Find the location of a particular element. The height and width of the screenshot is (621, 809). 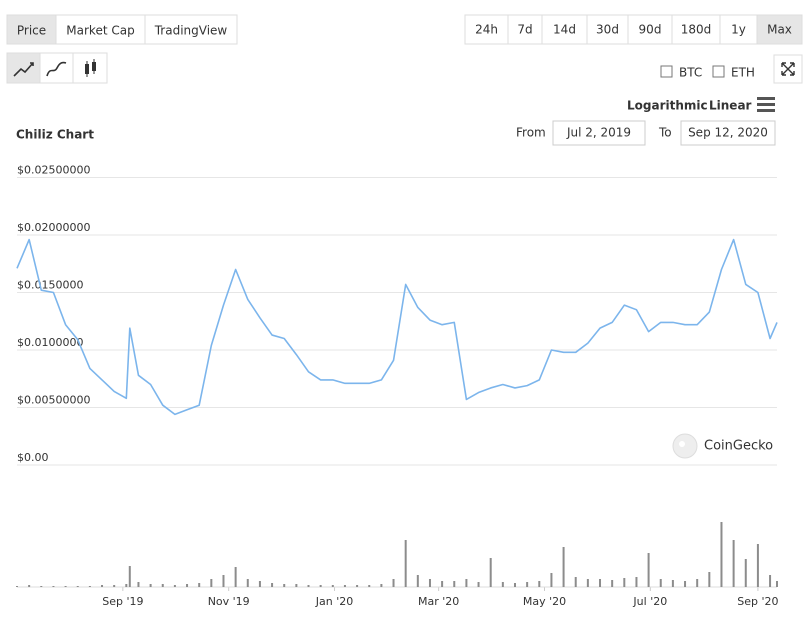

tab-label: TradingView is located at coordinates (191, 31).